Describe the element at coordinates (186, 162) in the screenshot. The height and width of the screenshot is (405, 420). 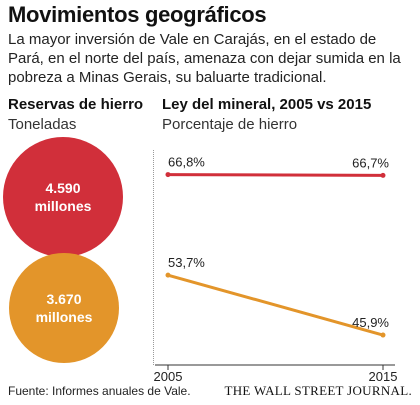
I see `data-label: 66,8%` at that location.